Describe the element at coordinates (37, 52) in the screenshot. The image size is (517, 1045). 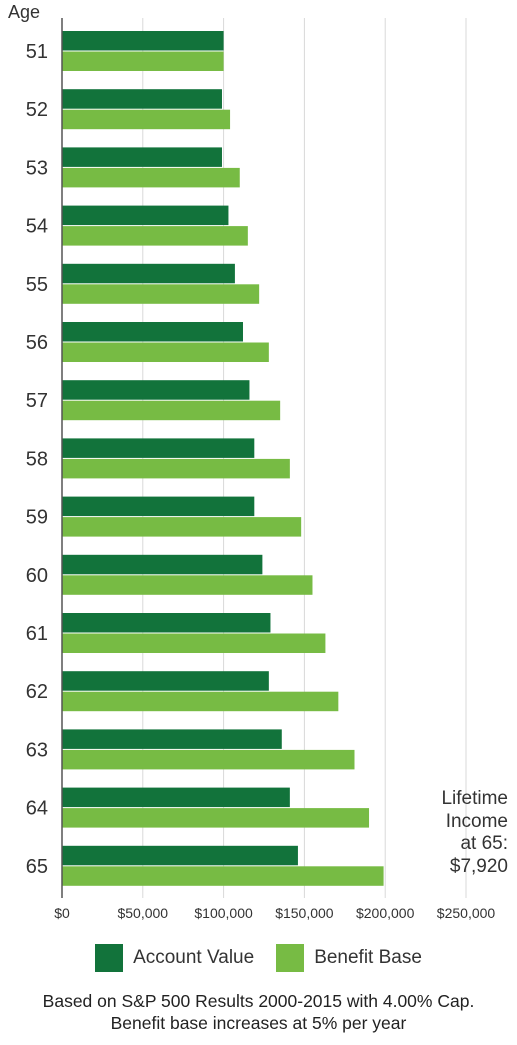
I see `y-tick-label-51: 51` at that location.